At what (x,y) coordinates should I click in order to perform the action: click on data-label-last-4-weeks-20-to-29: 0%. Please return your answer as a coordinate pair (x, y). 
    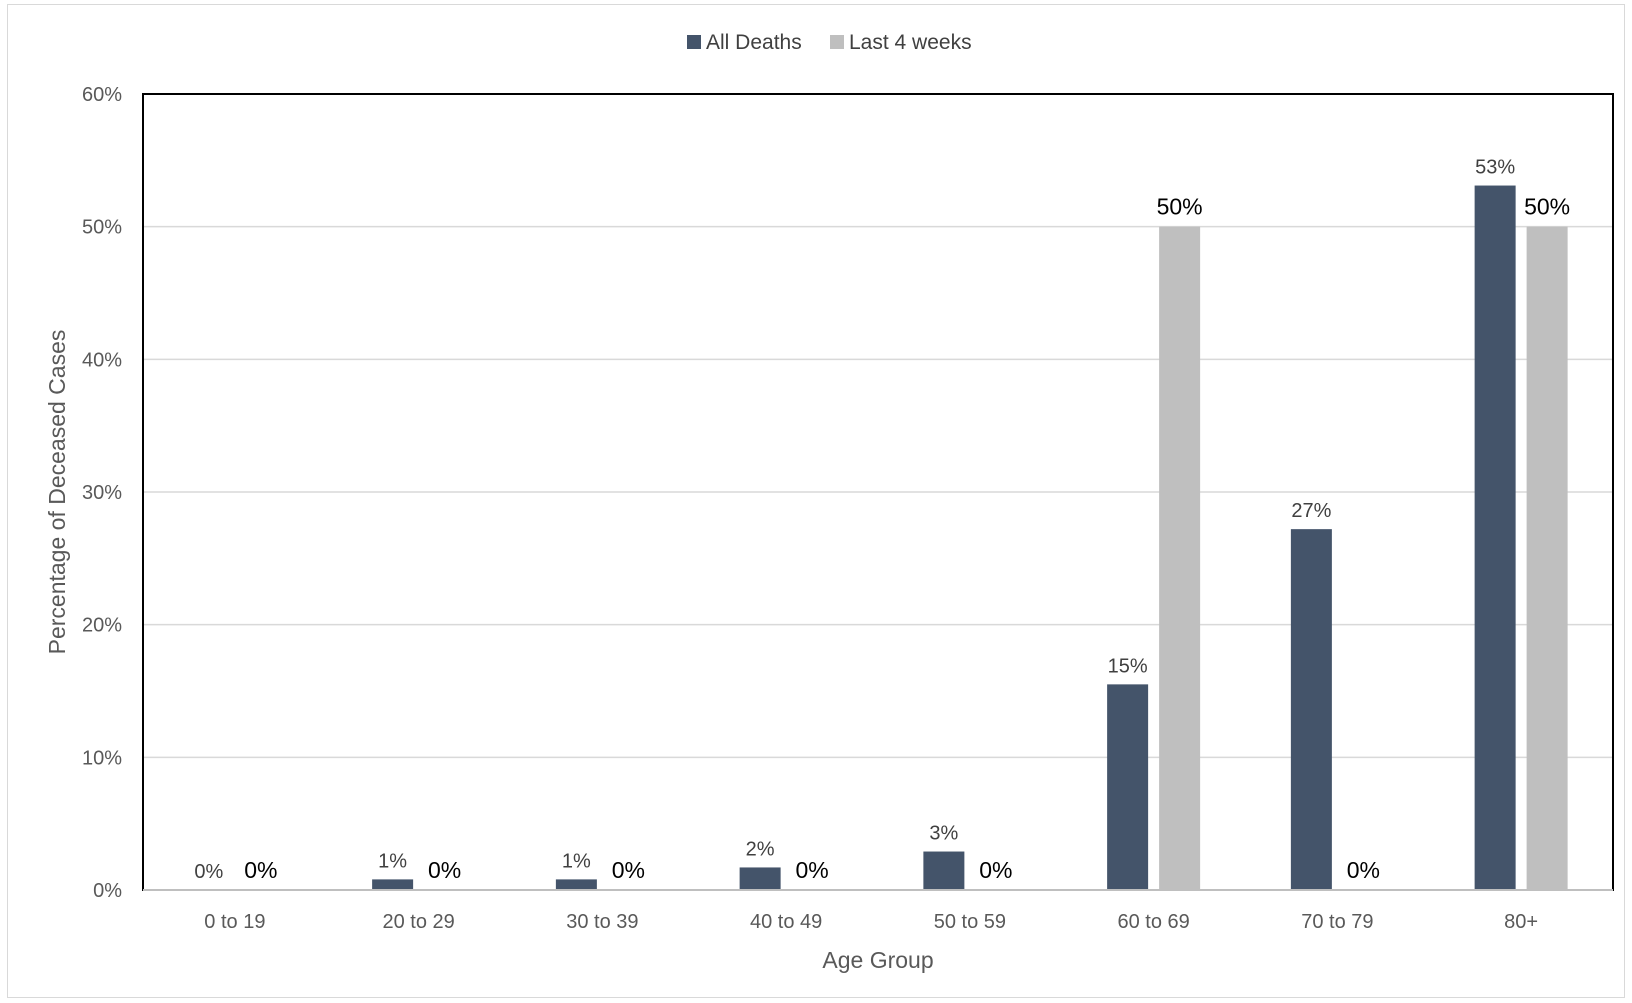
    Looking at the image, I should click on (444, 870).